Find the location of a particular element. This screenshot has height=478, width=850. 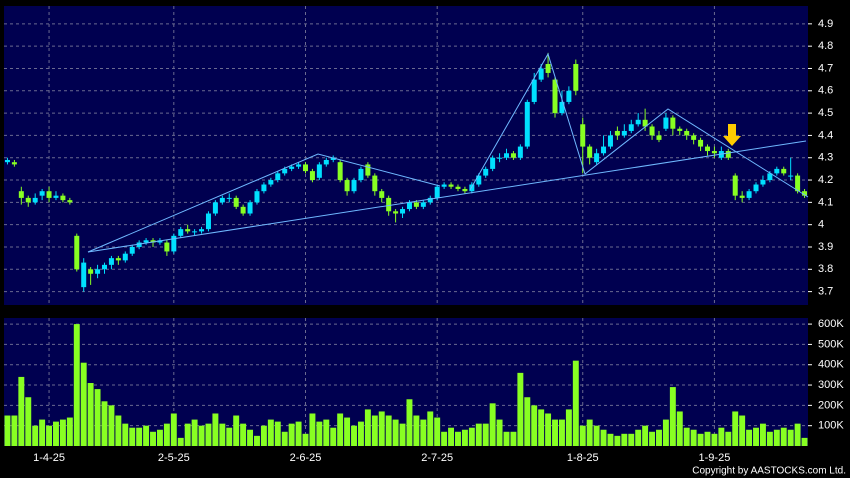

y-tick-label: 400K is located at coordinates (831, 365).